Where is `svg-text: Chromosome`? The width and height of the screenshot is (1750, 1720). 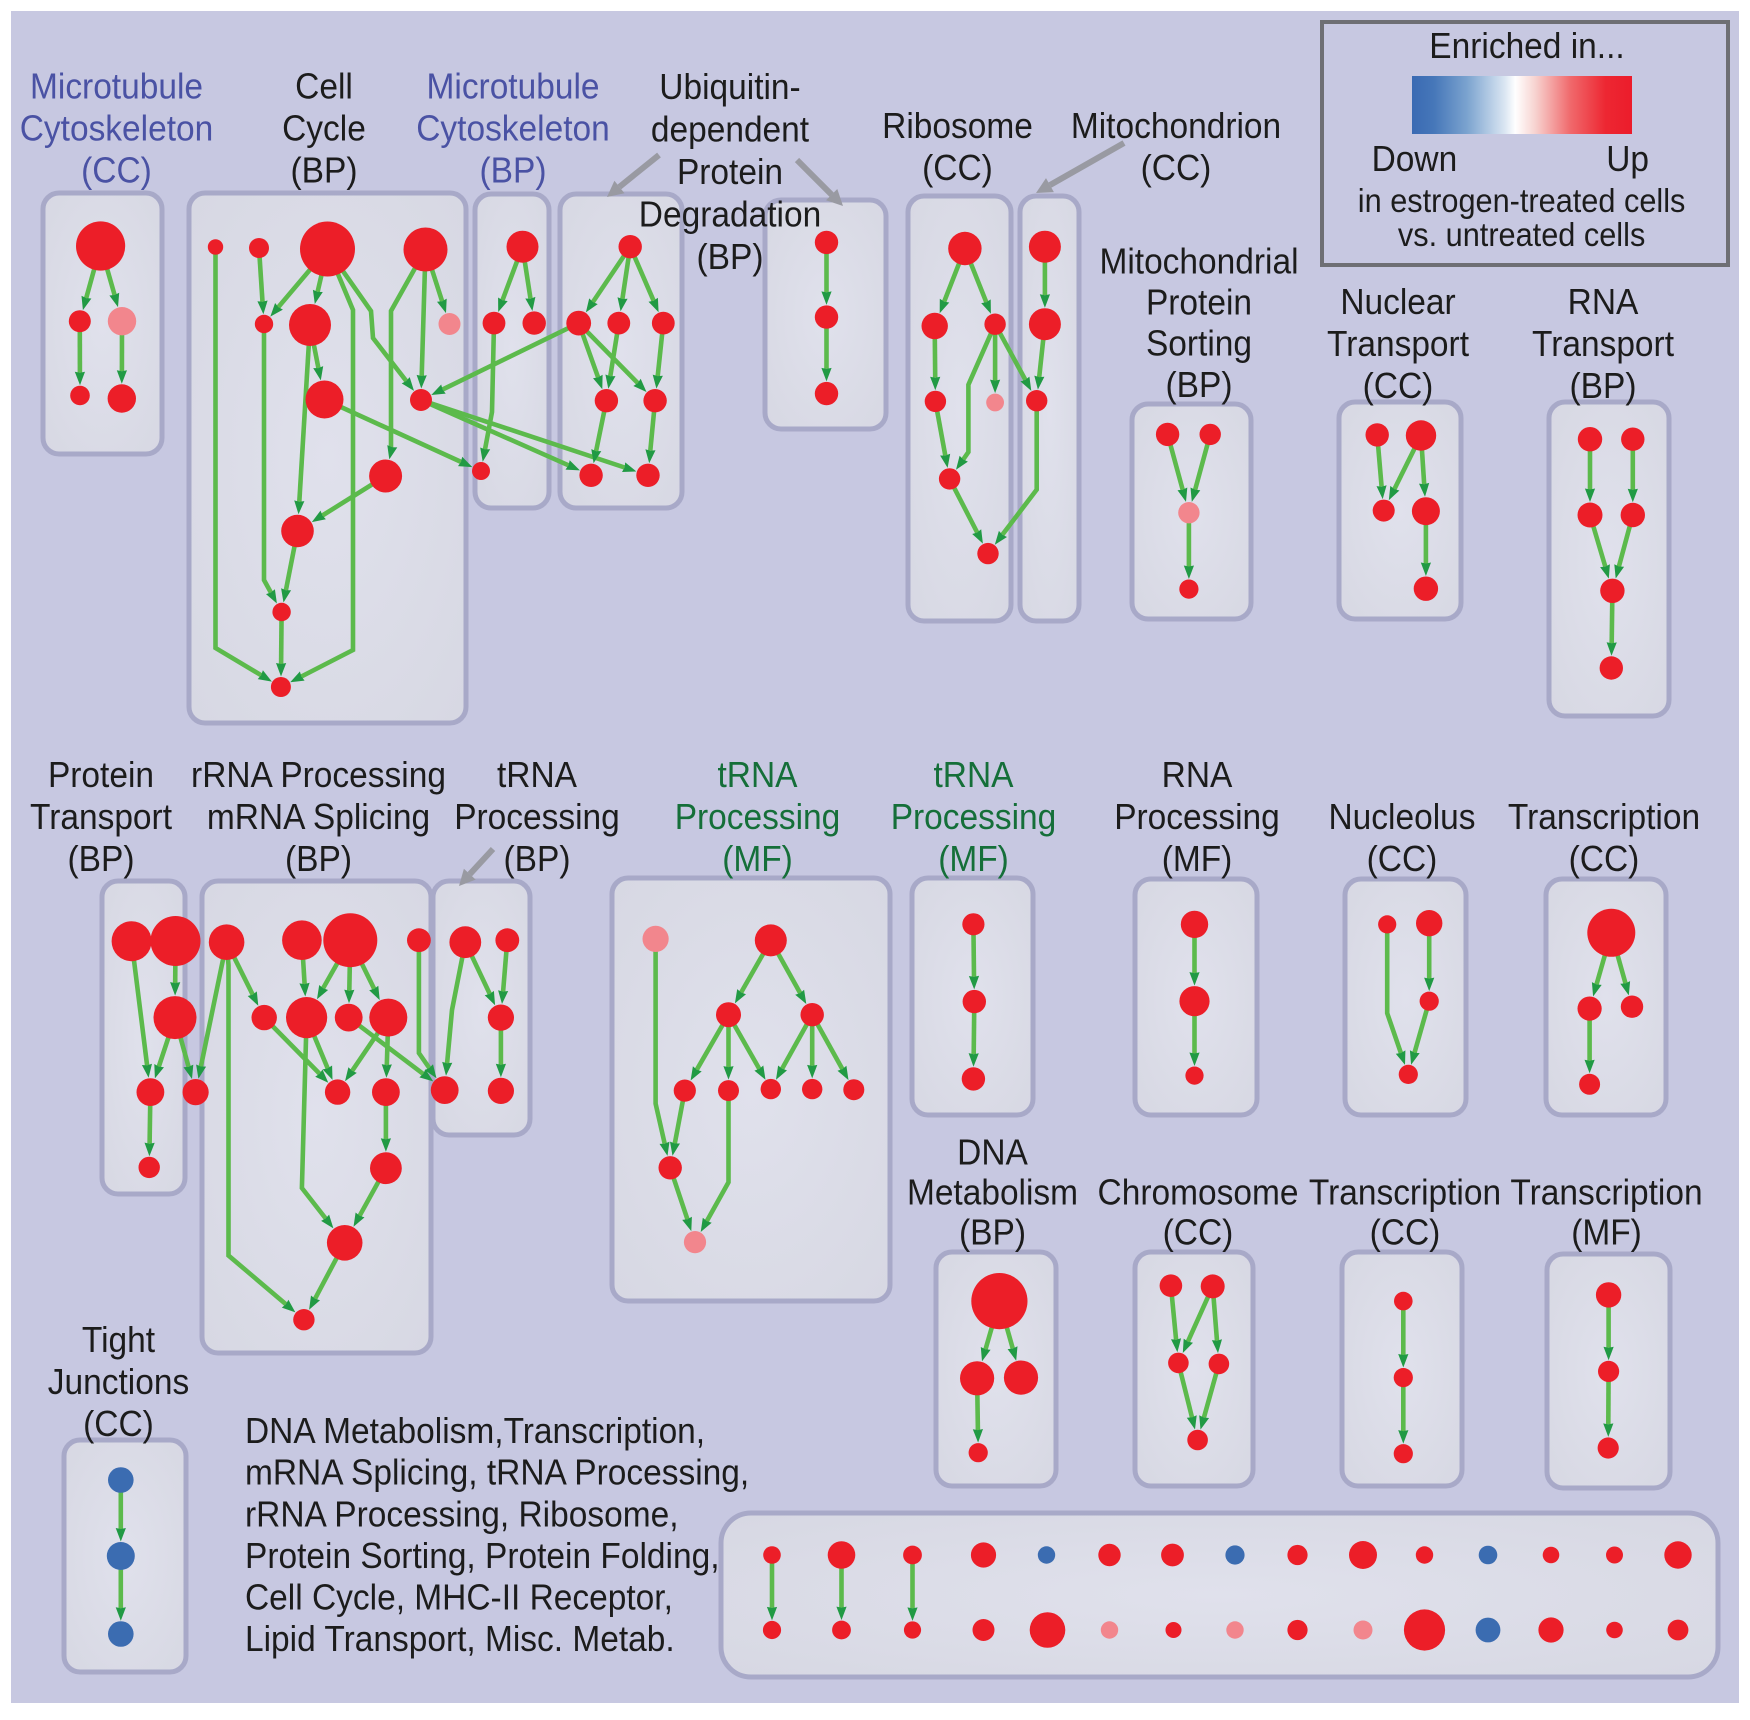 svg-text: Chromosome is located at coordinates (1198, 1192).